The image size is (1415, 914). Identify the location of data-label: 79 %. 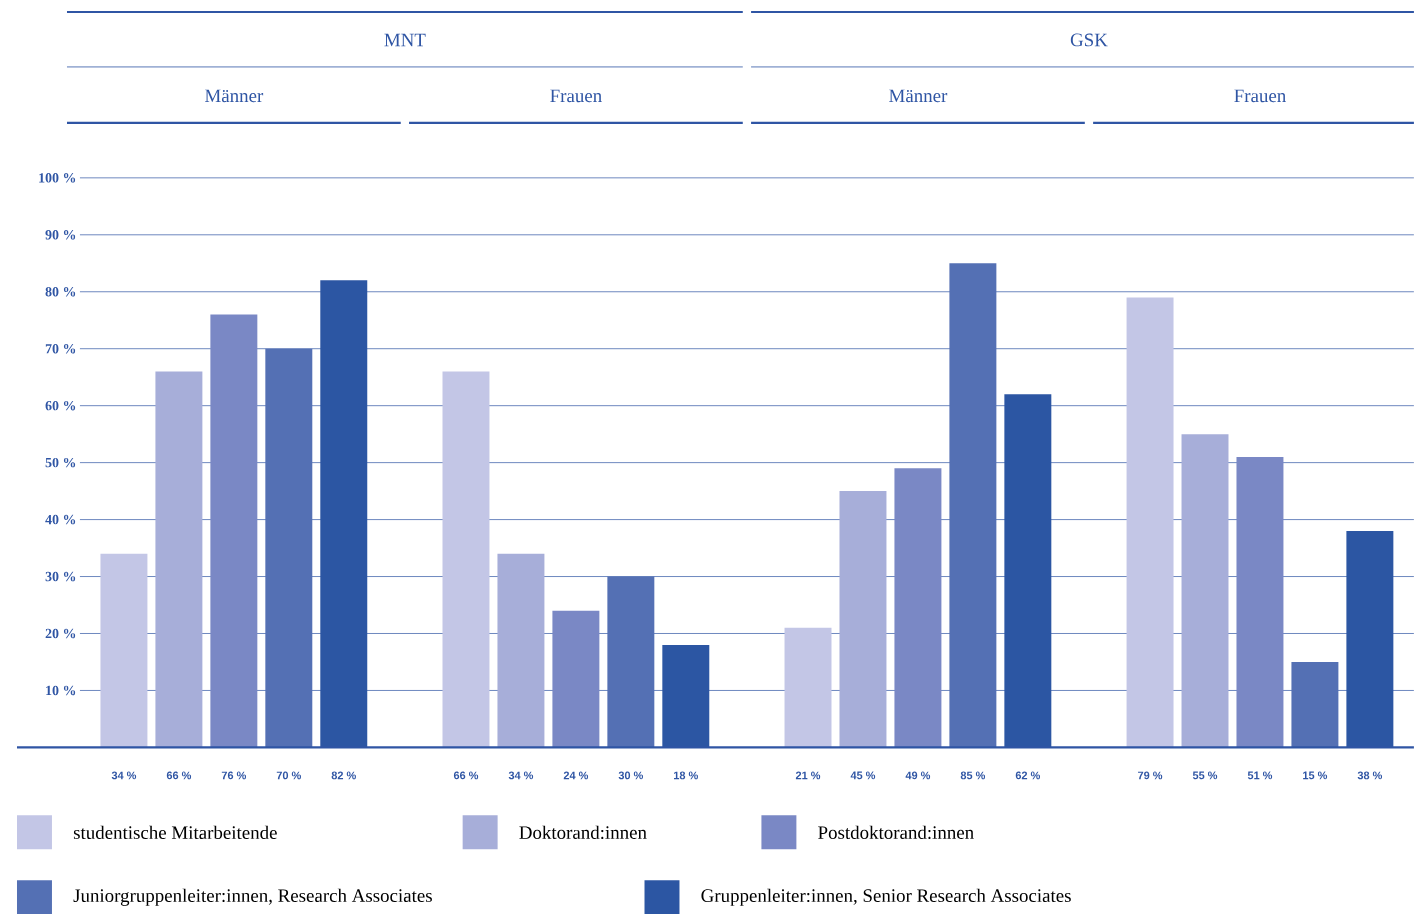
(1150, 775).